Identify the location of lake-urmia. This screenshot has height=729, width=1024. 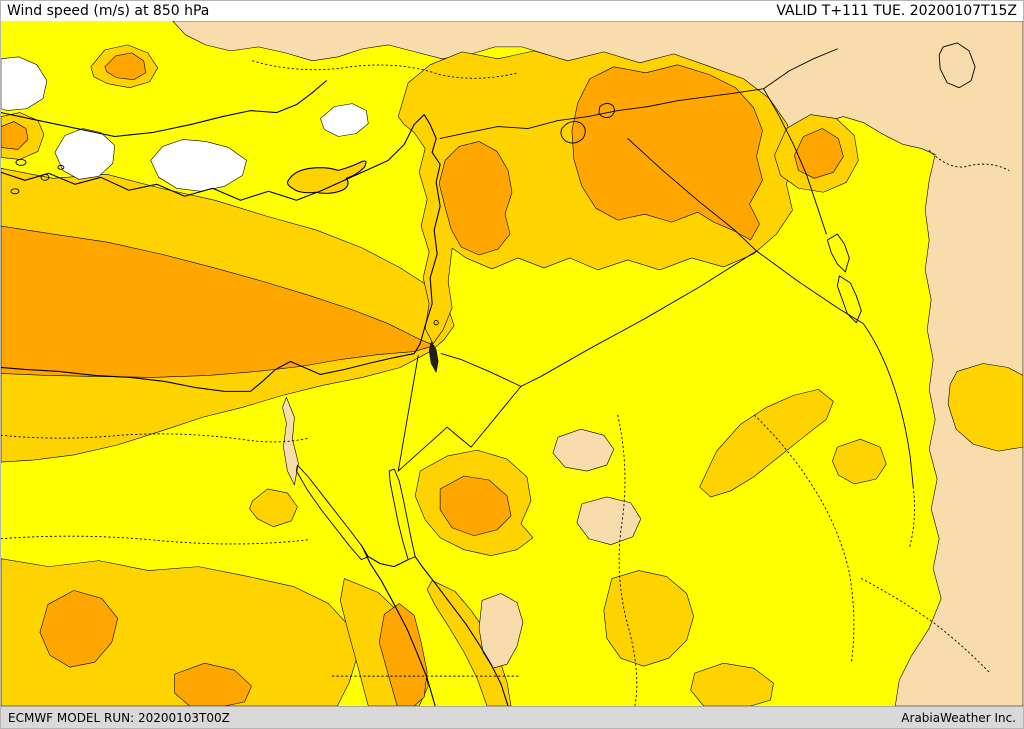
(957, 65).